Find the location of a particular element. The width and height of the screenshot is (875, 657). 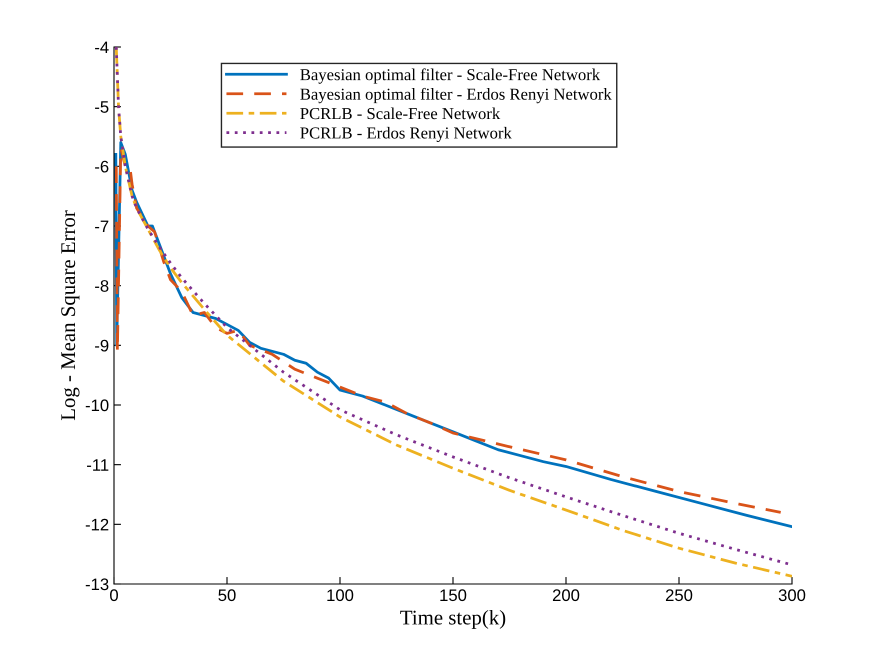

x-tick-label: 300 is located at coordinates (792, 595).